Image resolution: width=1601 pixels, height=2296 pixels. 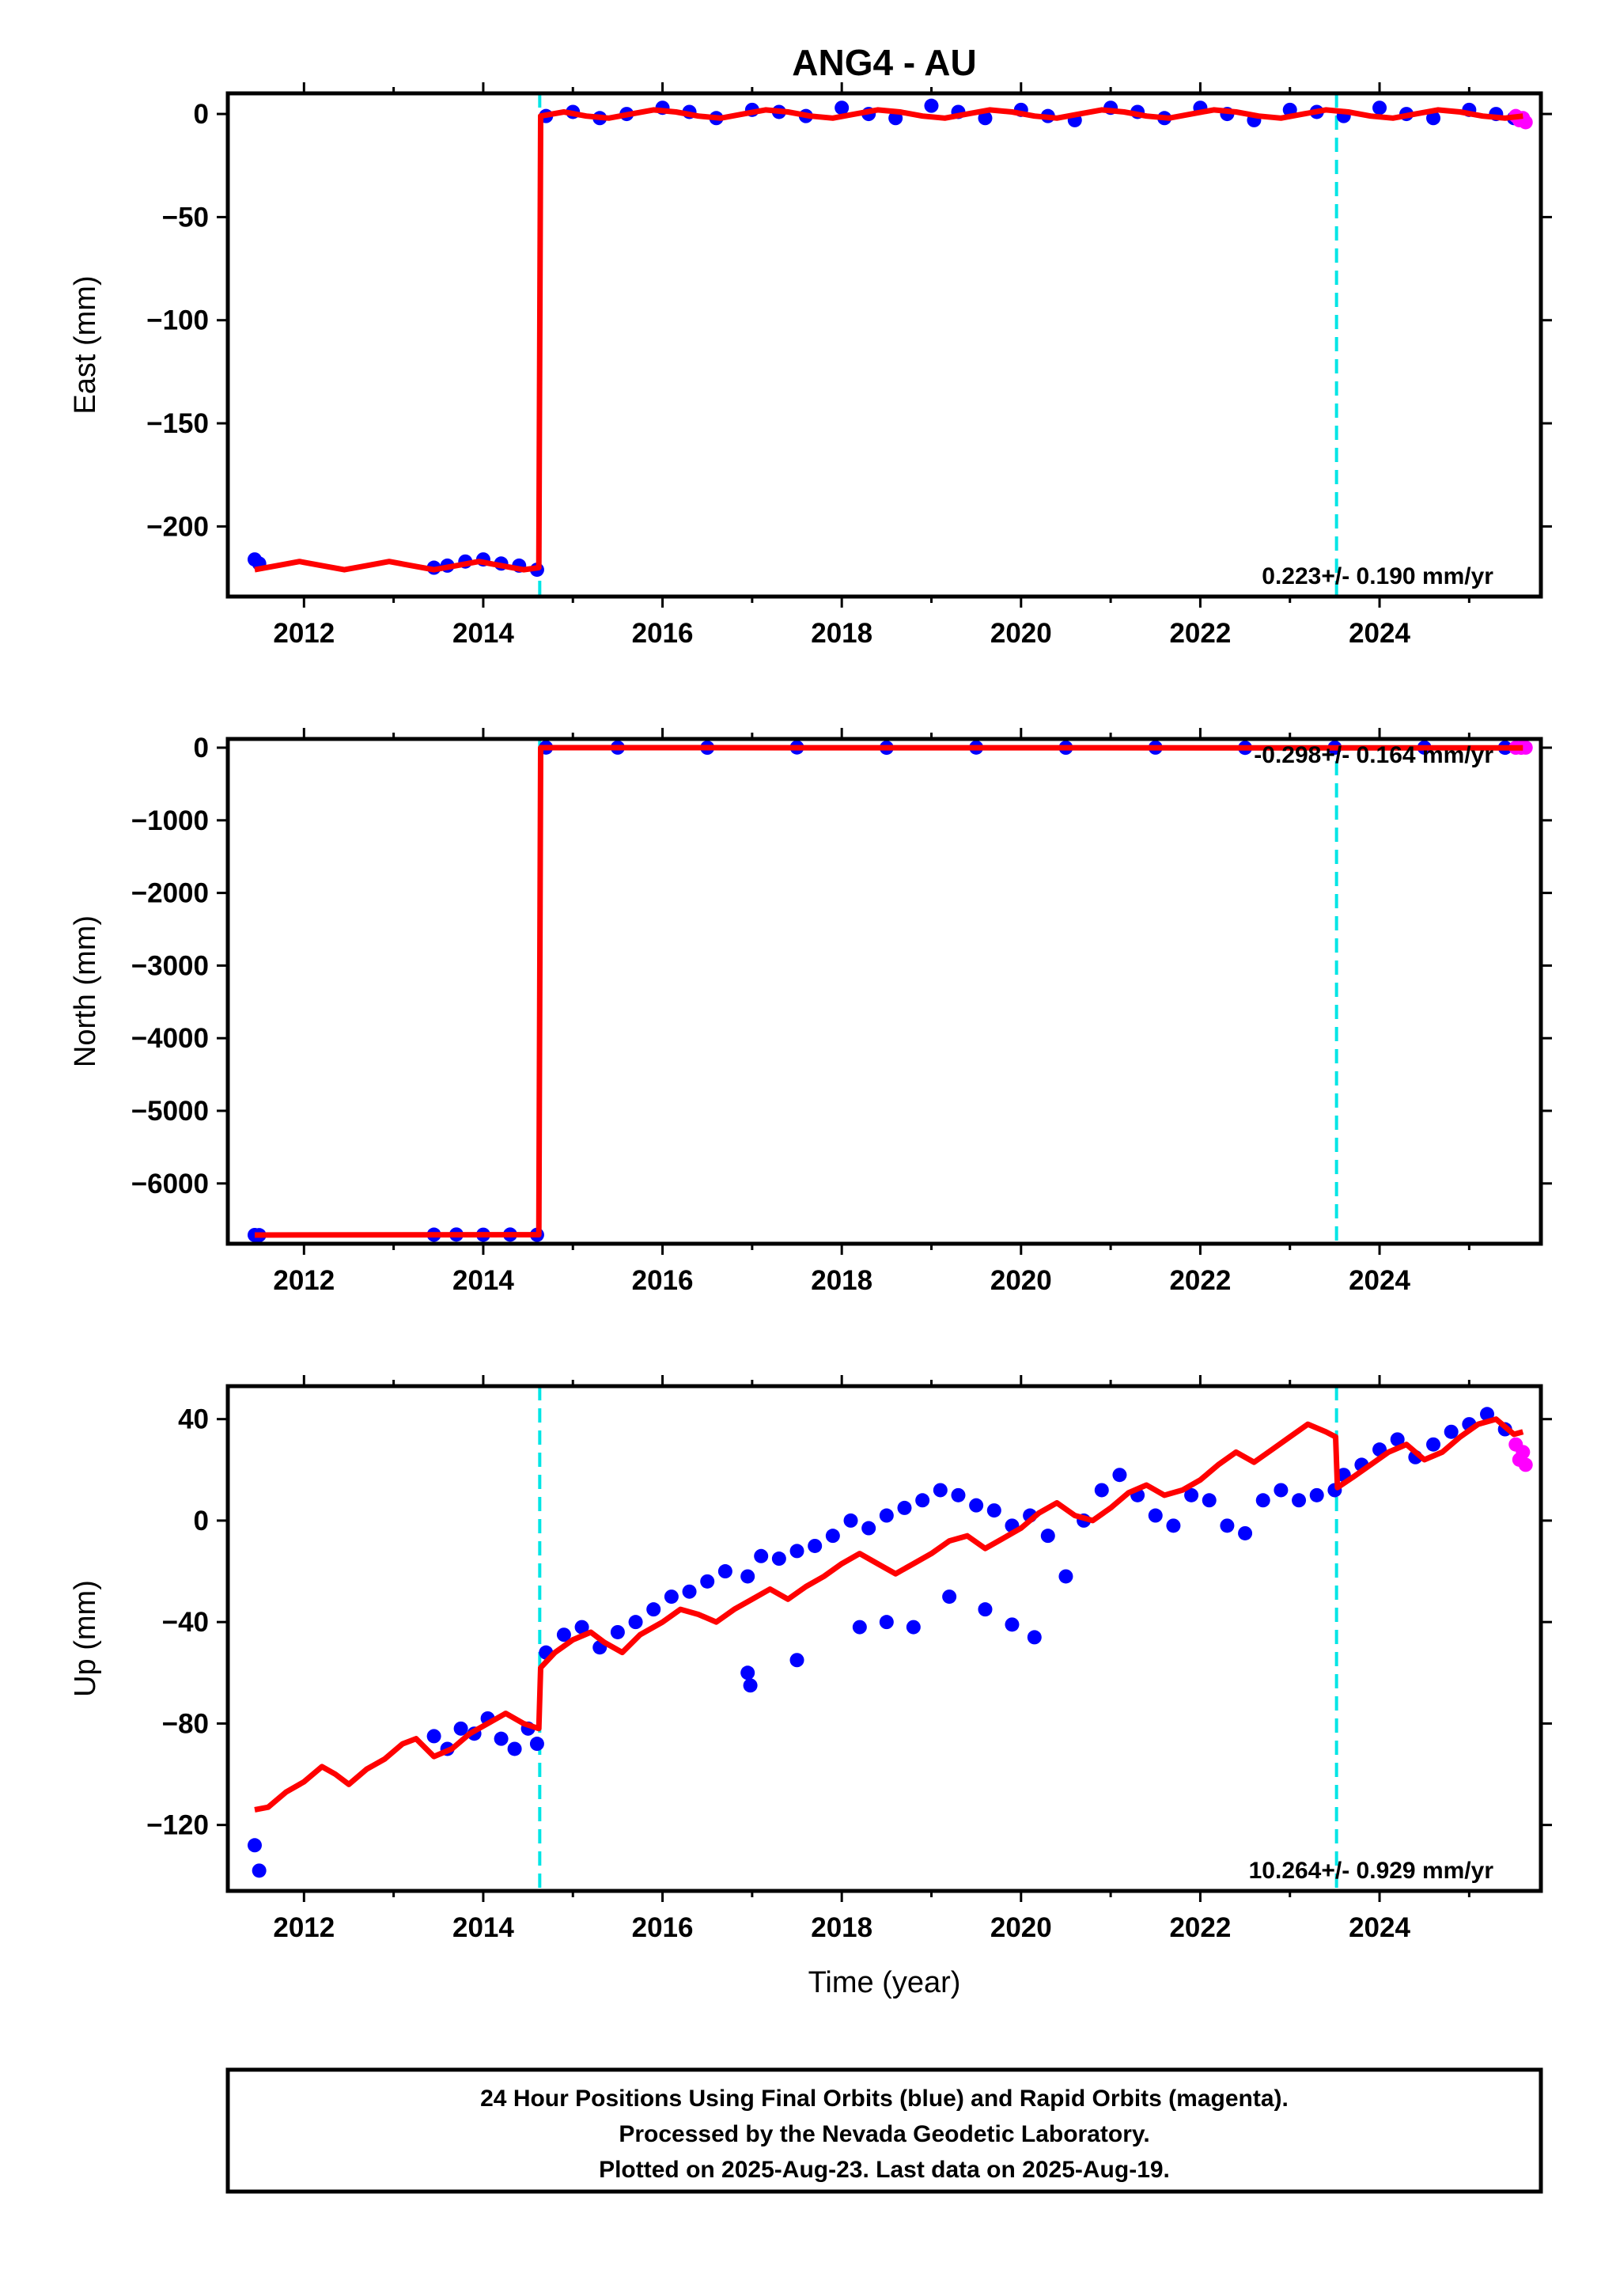 I want to click on y-tick-label: −2000, so click(x=170, y=893).